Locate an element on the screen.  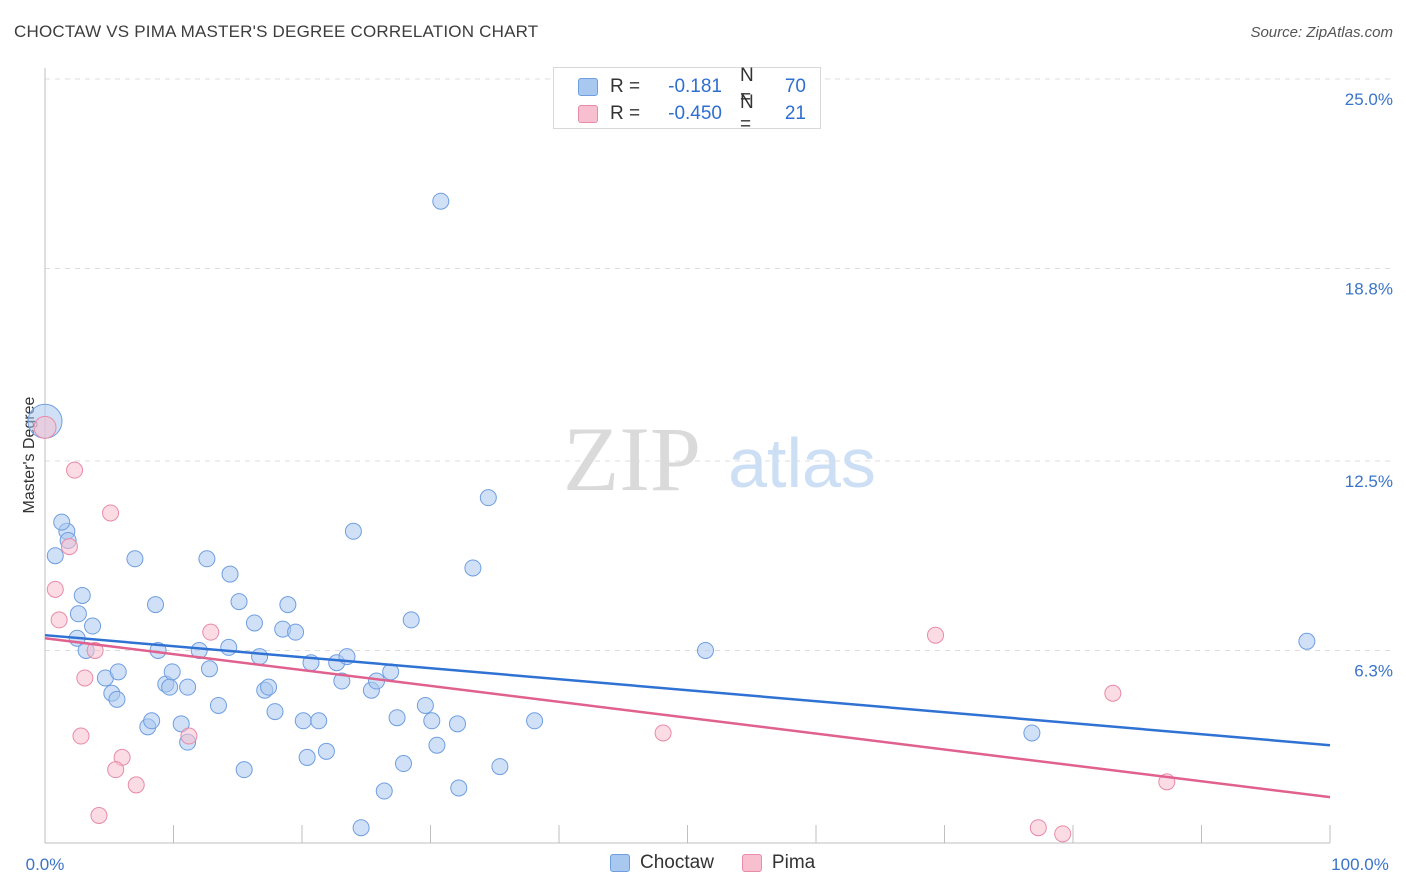
watermark-atlas: atlas is located at coordinates (802, 463).